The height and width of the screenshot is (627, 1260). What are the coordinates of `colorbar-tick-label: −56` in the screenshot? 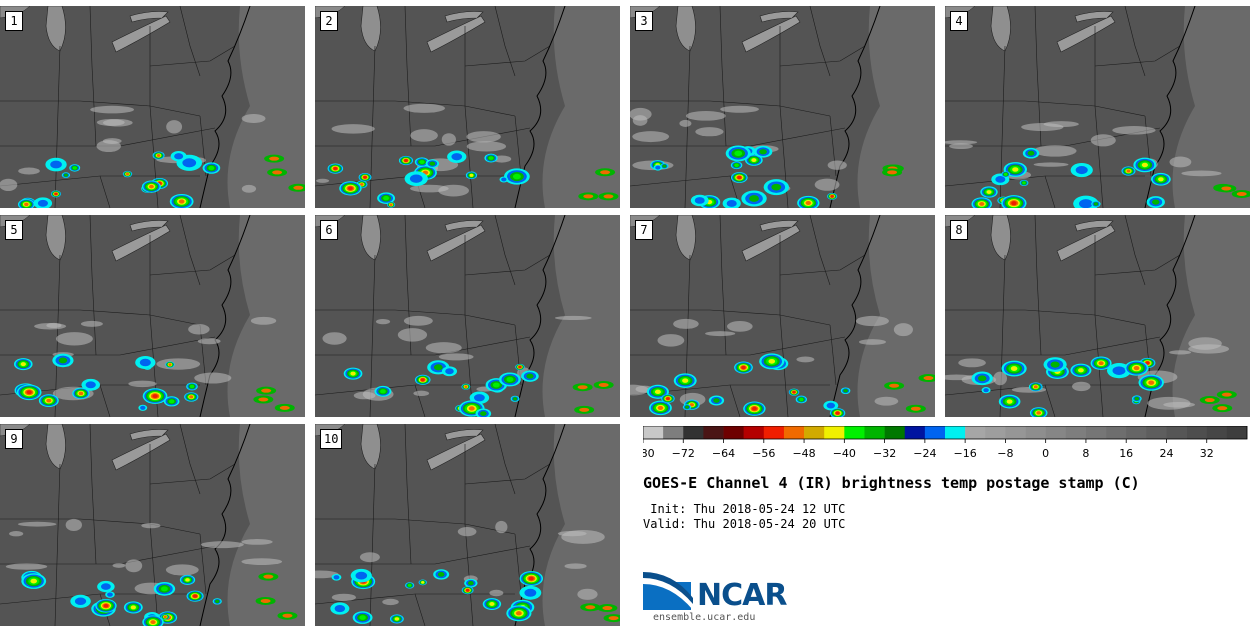 It's located at (763, 453).